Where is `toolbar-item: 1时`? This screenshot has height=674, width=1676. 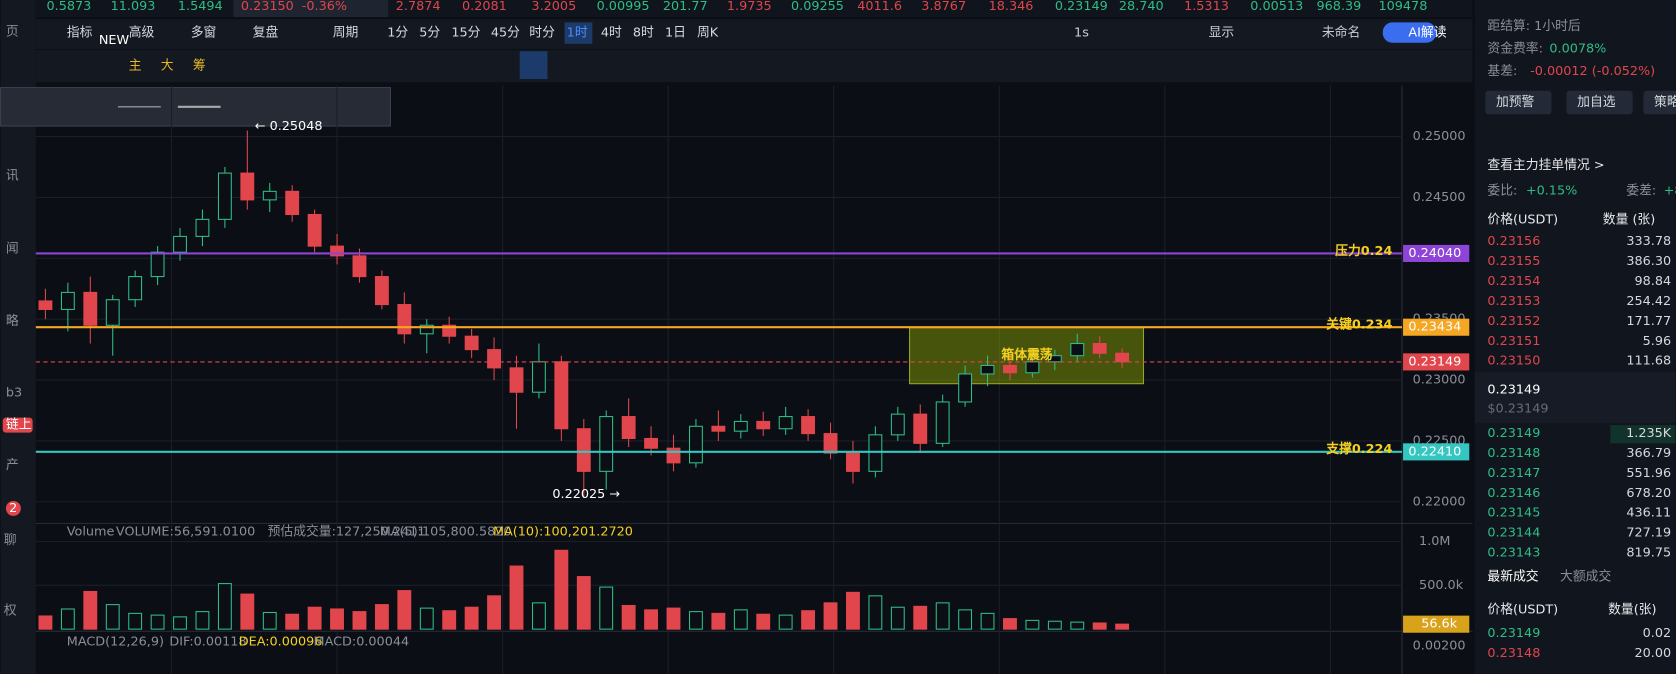 toolbar-item: 1时 is located at coordinates (577, 33).